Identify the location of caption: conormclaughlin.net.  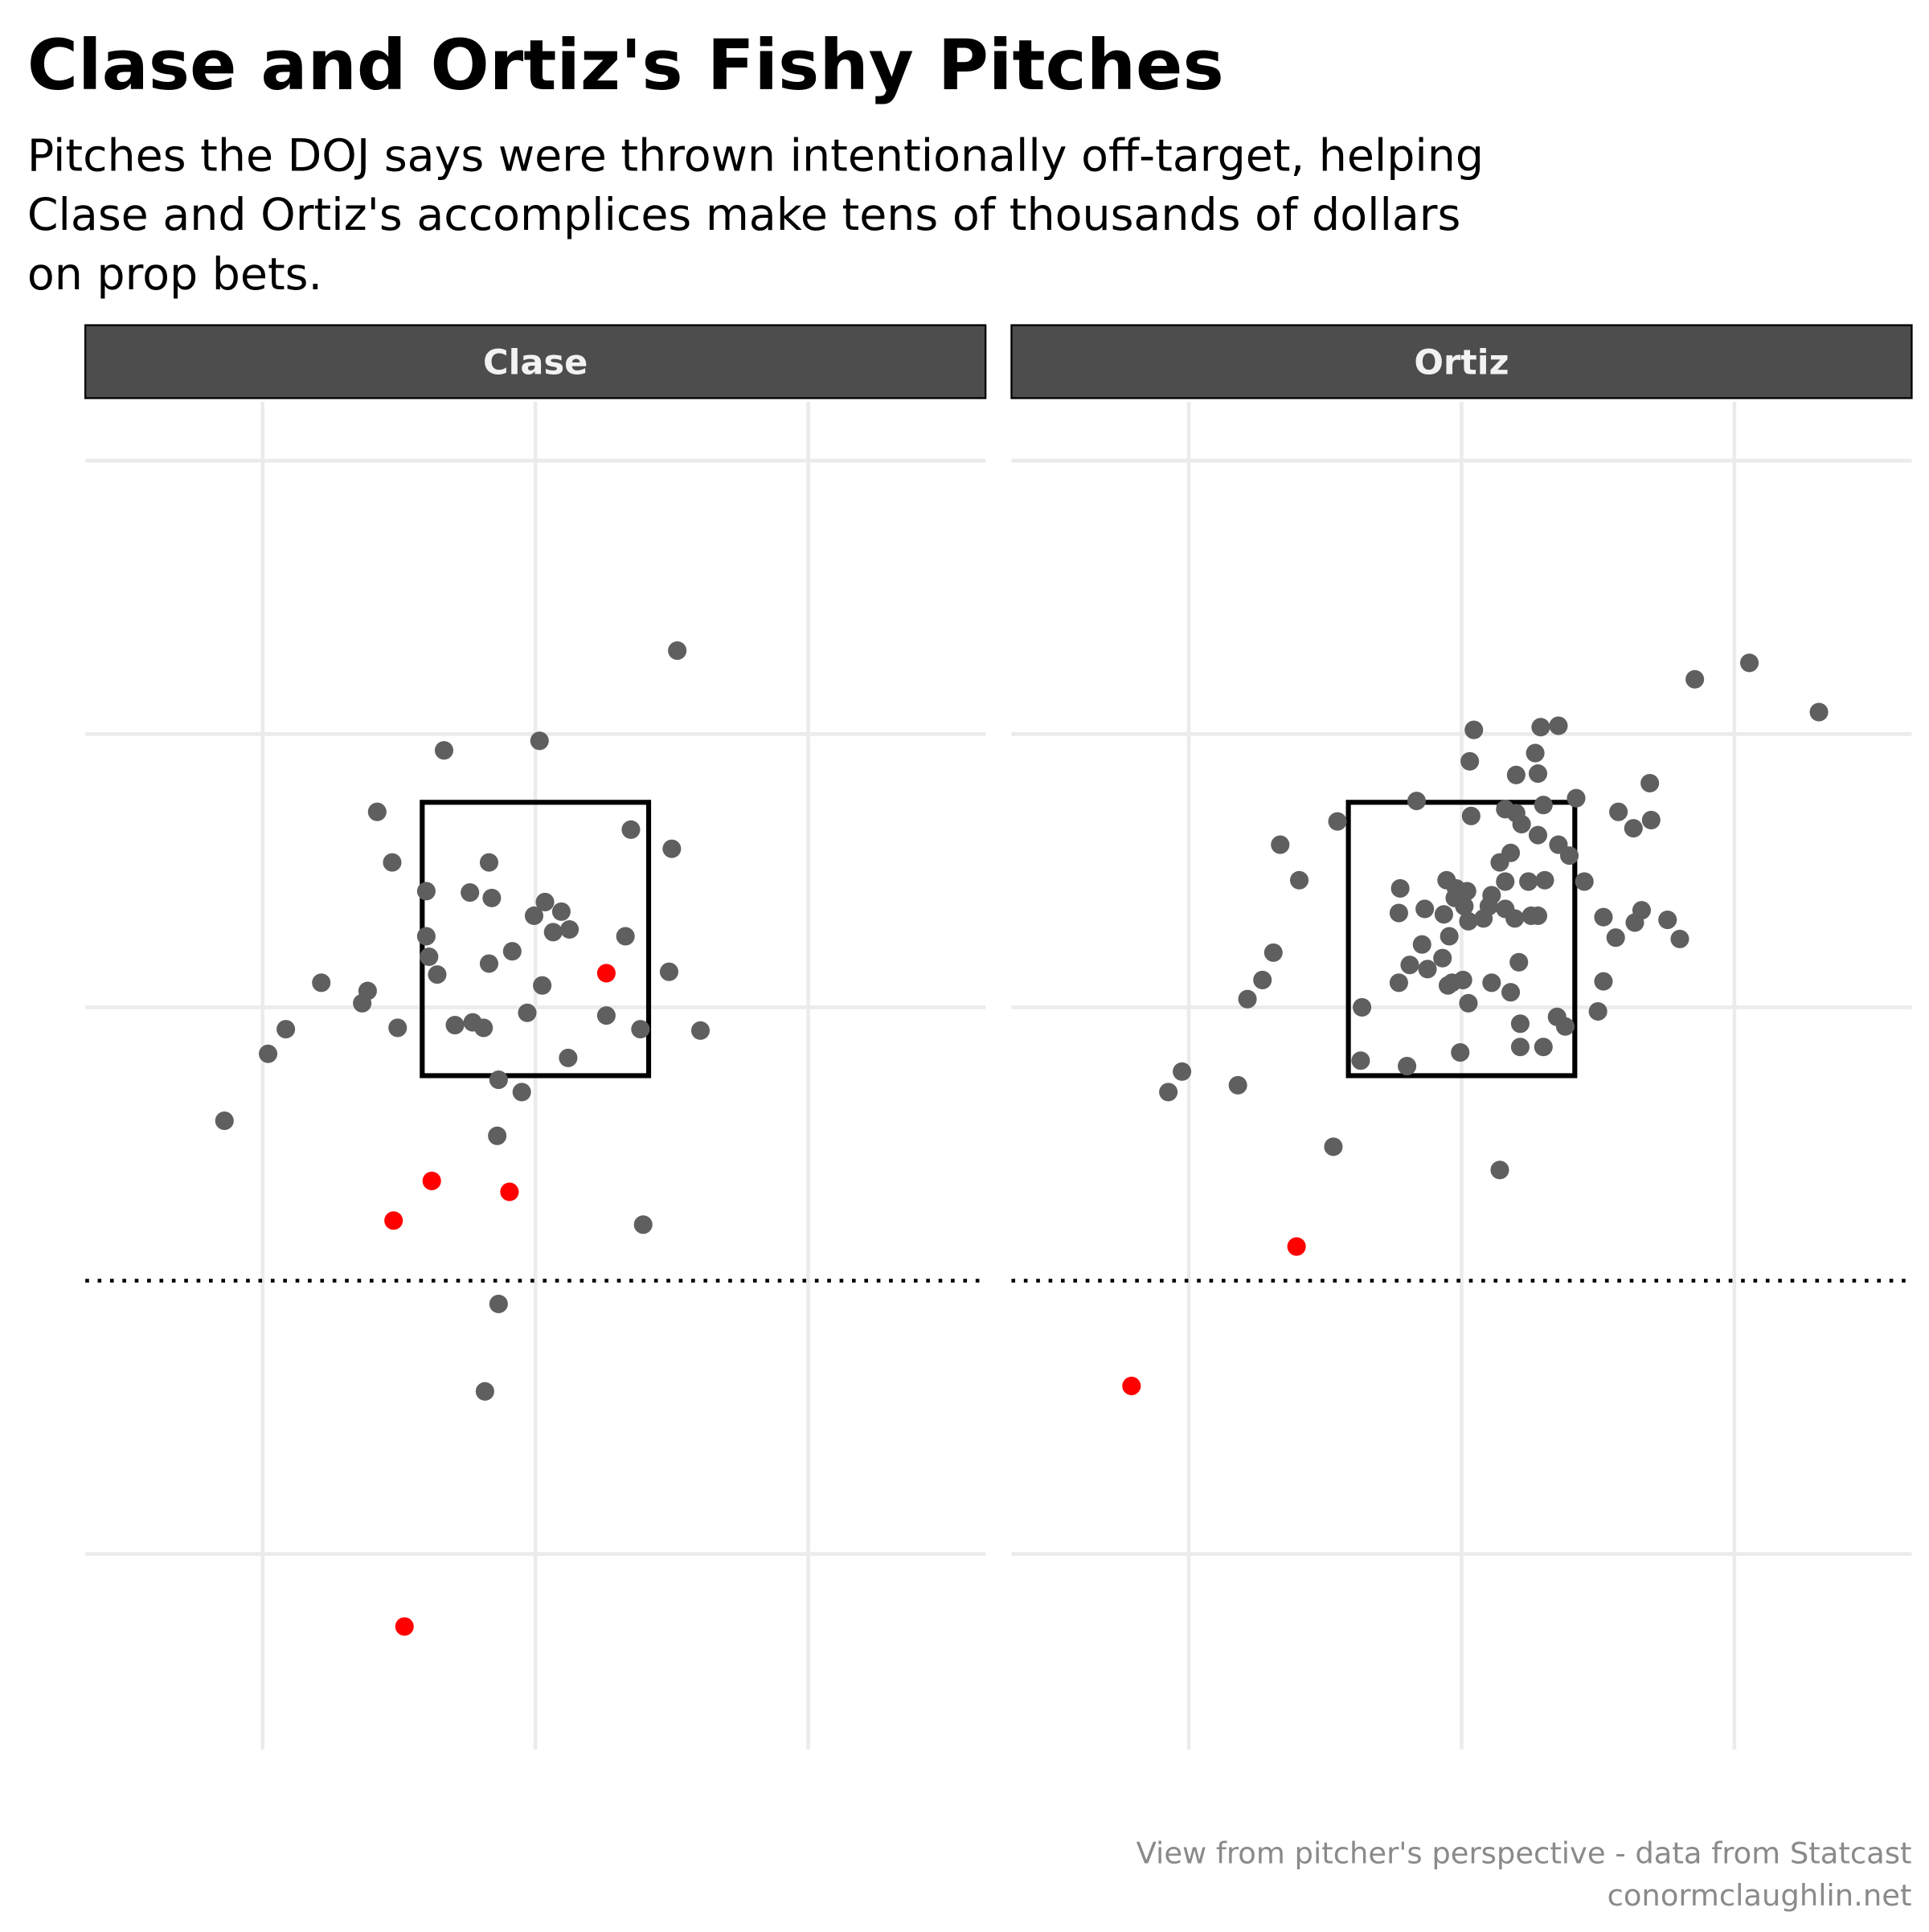
(1760, 1895).